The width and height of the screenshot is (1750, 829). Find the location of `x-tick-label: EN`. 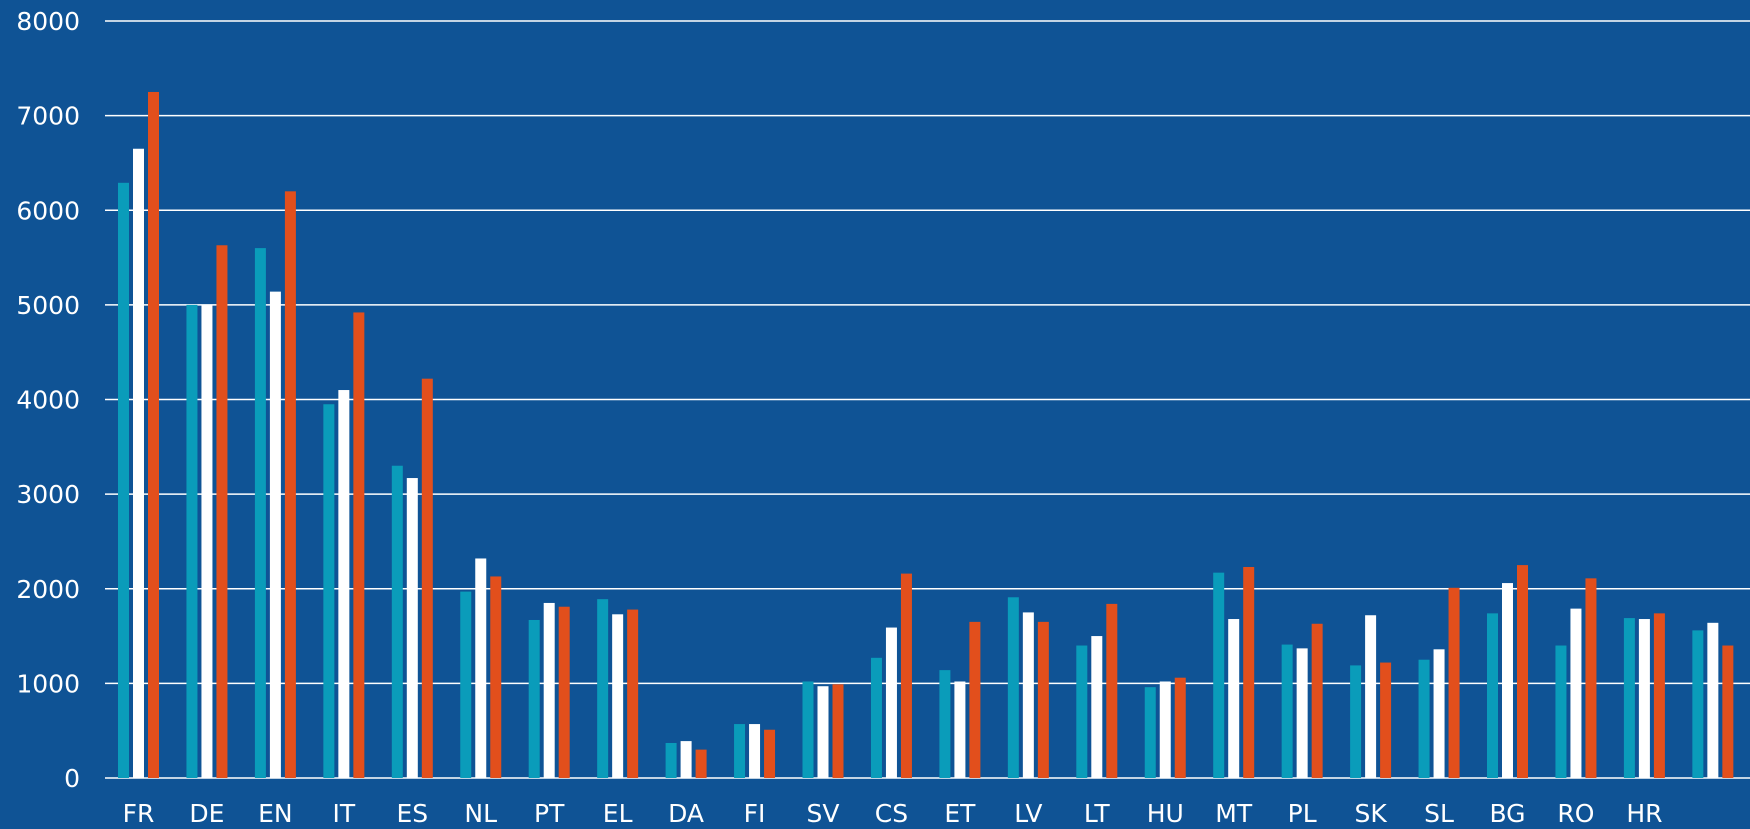

x-tick-label: EN is located at coordinates (275, 813).